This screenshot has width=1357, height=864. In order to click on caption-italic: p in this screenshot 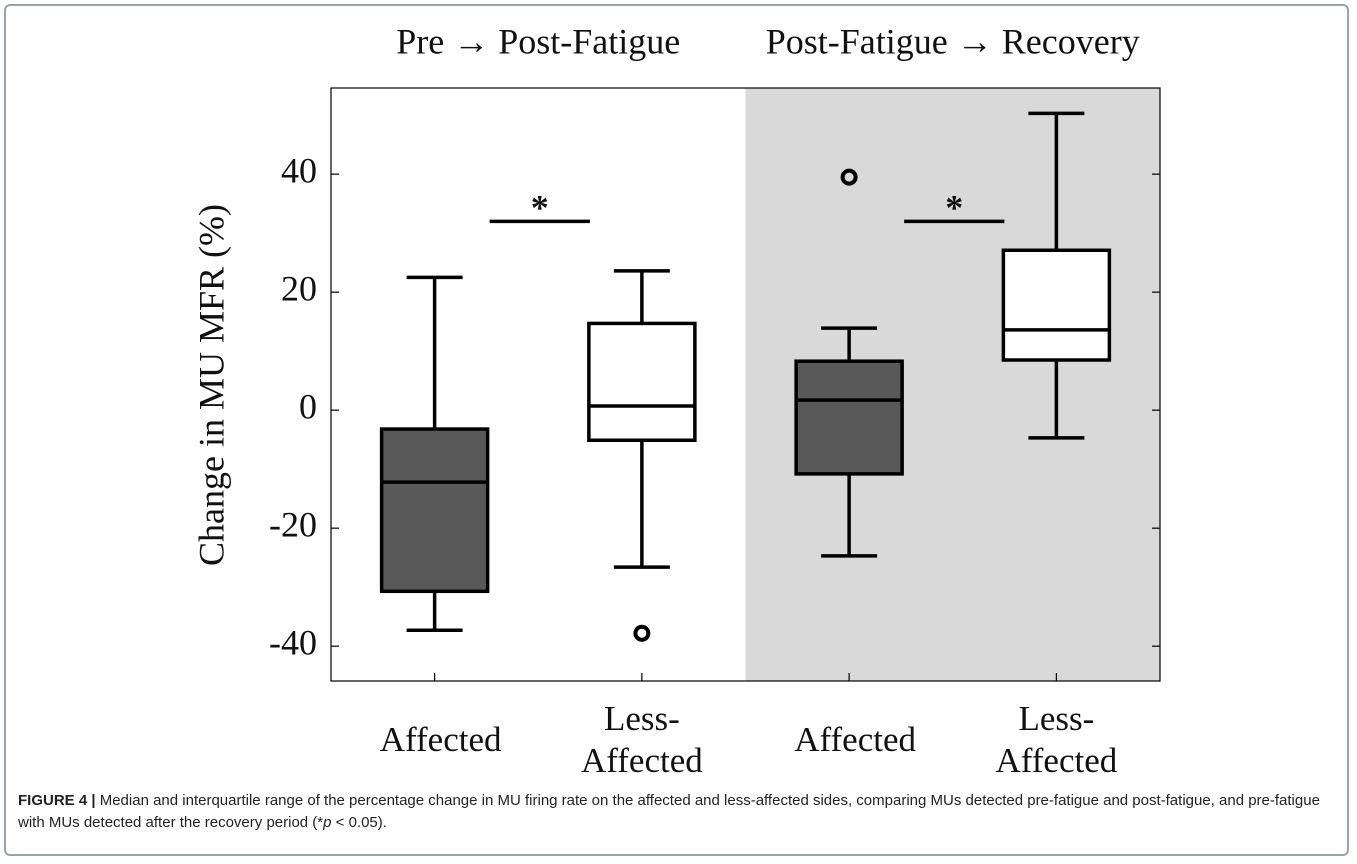, I will do `click(327, 822)`.